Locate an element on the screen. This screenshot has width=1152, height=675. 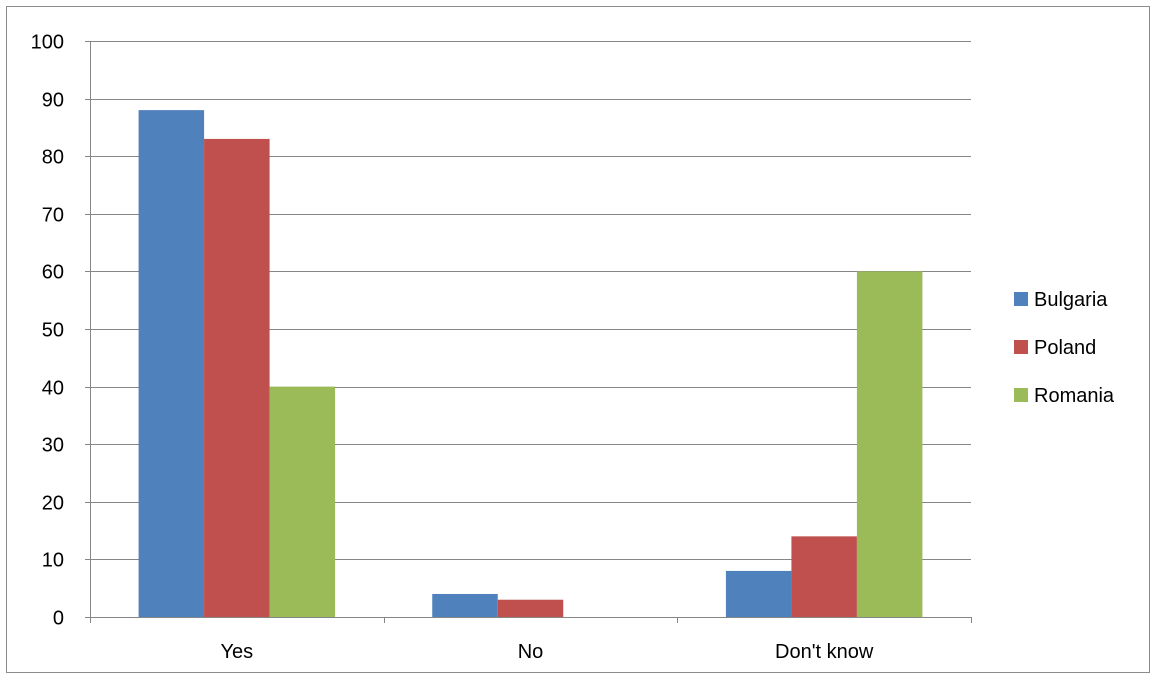
y-tick-label: 90 is located at coordinates (53, 101).